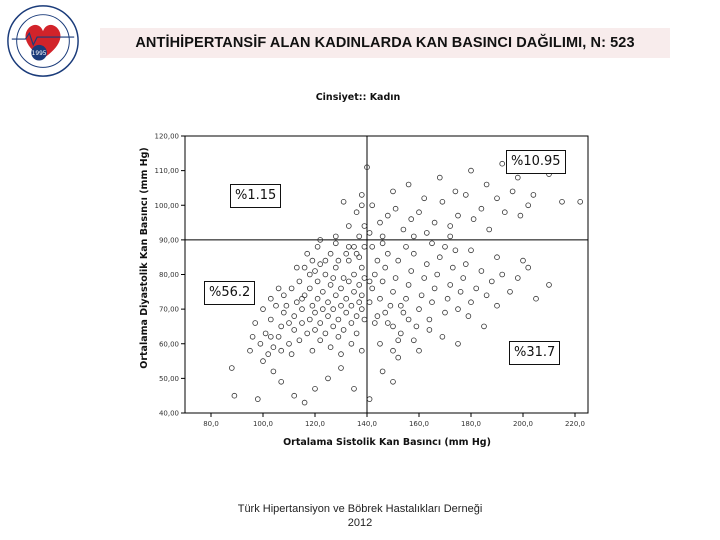 The width and height of the screenshot is (720, 540). I want to click on x-tick-label: 120,0, so click(315, 424).